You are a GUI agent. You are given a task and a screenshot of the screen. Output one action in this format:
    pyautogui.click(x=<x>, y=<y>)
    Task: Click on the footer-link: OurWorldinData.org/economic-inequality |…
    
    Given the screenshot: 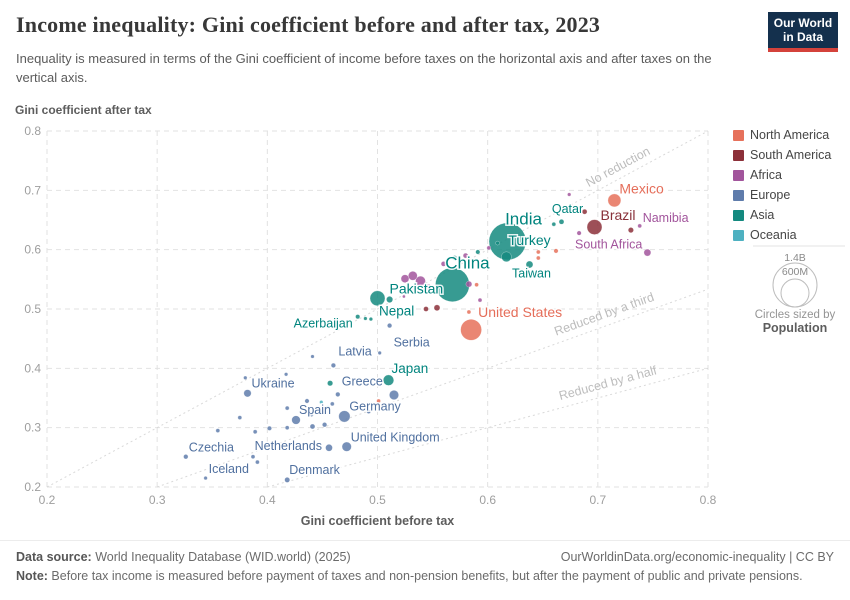 What is the action you would take?
    pyautogui.click(x=697, y=557)
    